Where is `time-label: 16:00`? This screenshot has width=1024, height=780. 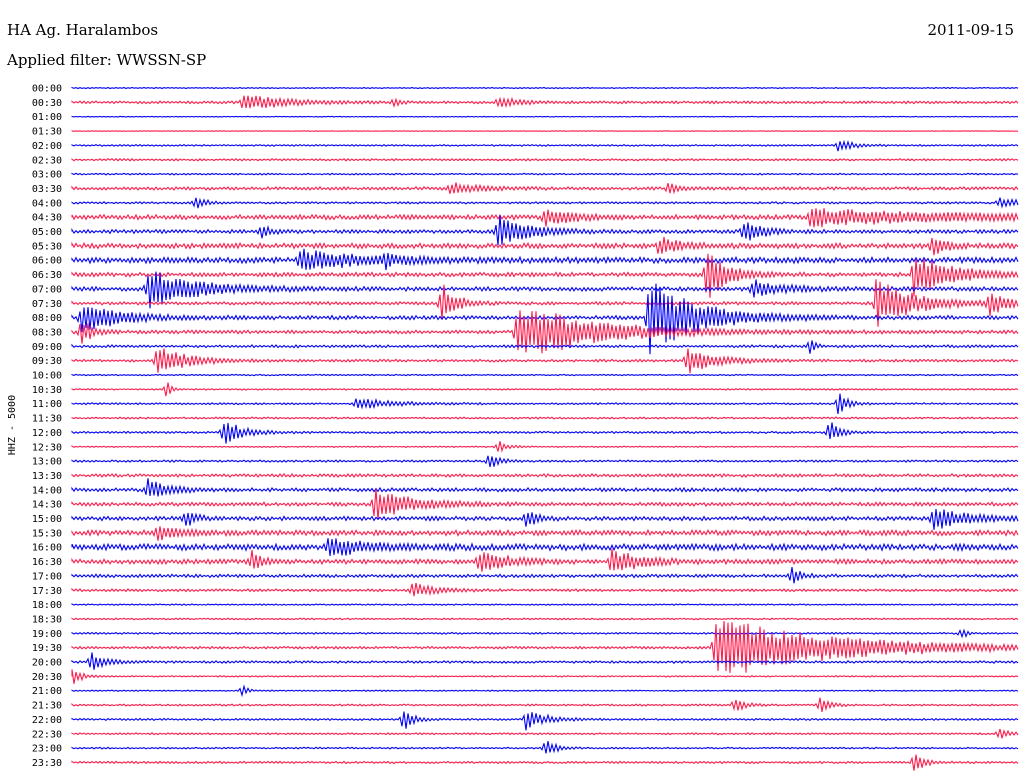
time-label: 16:00 is located at coordinates (47, 548).